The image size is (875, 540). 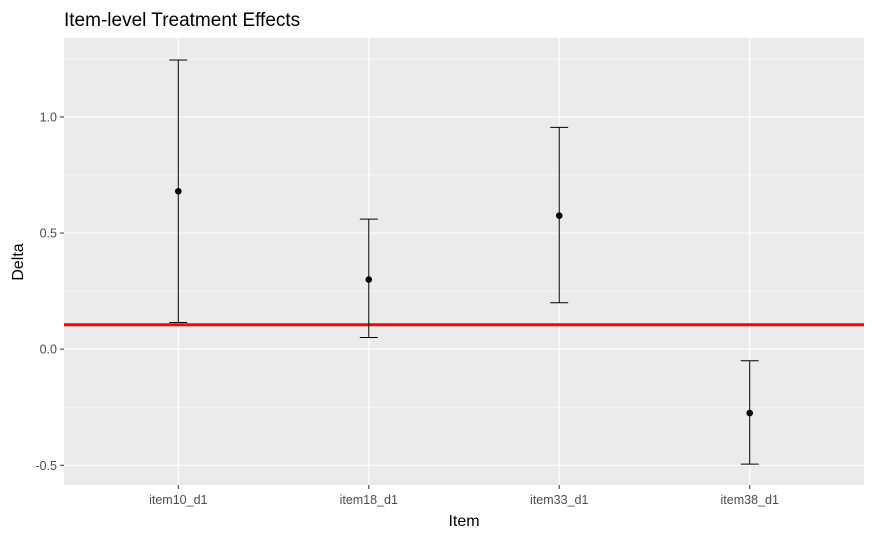 I want to click on y-axis-title: Delta, so click(x=18, y=261).